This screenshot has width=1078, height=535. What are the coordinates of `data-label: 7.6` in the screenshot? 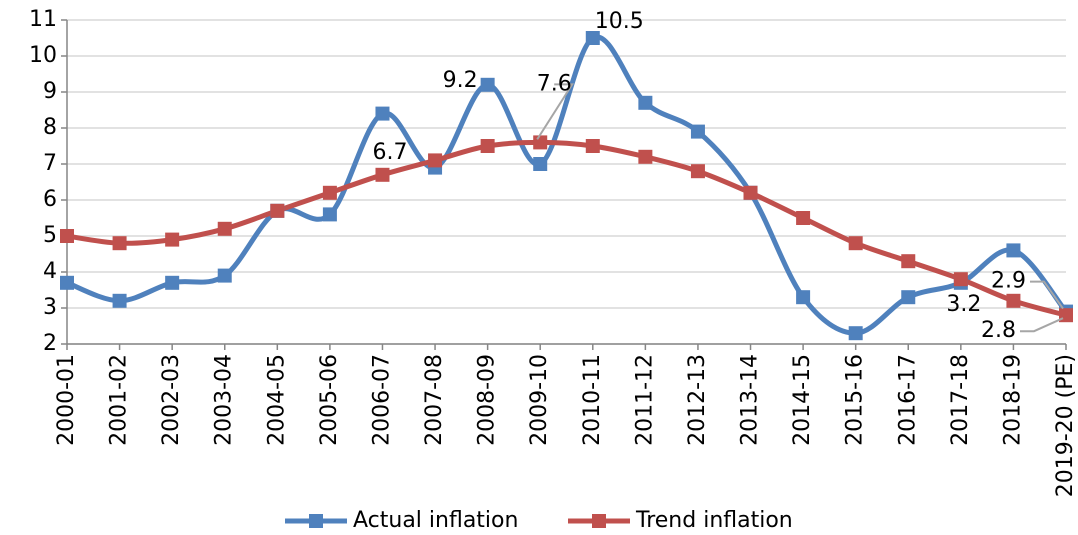 It's located at (554, 83).